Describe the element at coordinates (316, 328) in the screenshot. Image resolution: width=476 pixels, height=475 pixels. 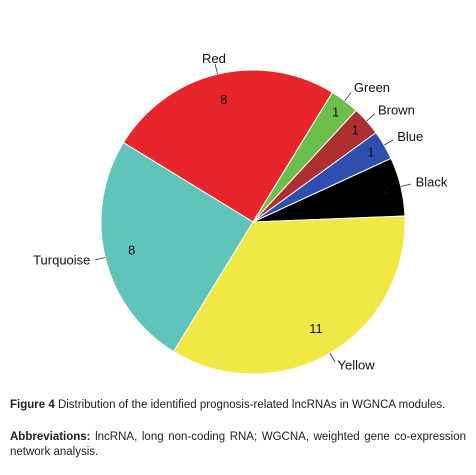
I see `value-label: 11` at that location.